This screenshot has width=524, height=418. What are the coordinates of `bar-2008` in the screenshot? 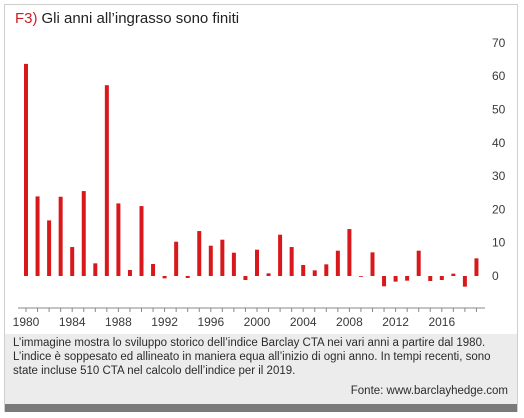 It's located at (349, 252).